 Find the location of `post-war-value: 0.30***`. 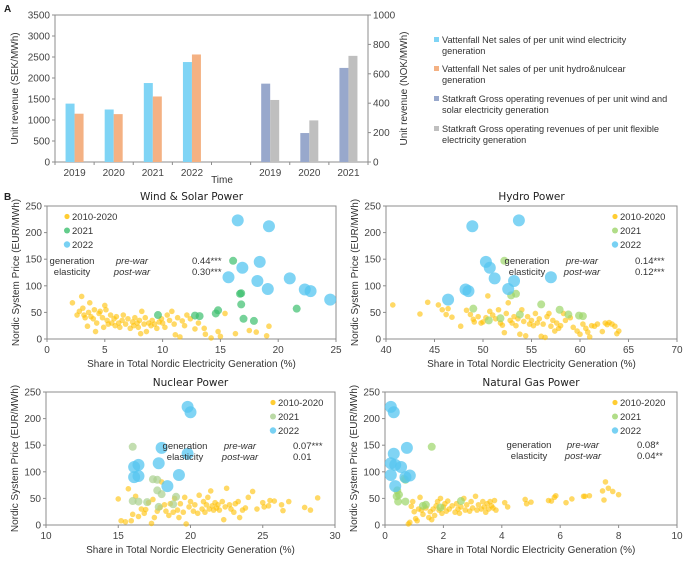

post-war-value: 0.30*** is located at coordinates (207, 272).